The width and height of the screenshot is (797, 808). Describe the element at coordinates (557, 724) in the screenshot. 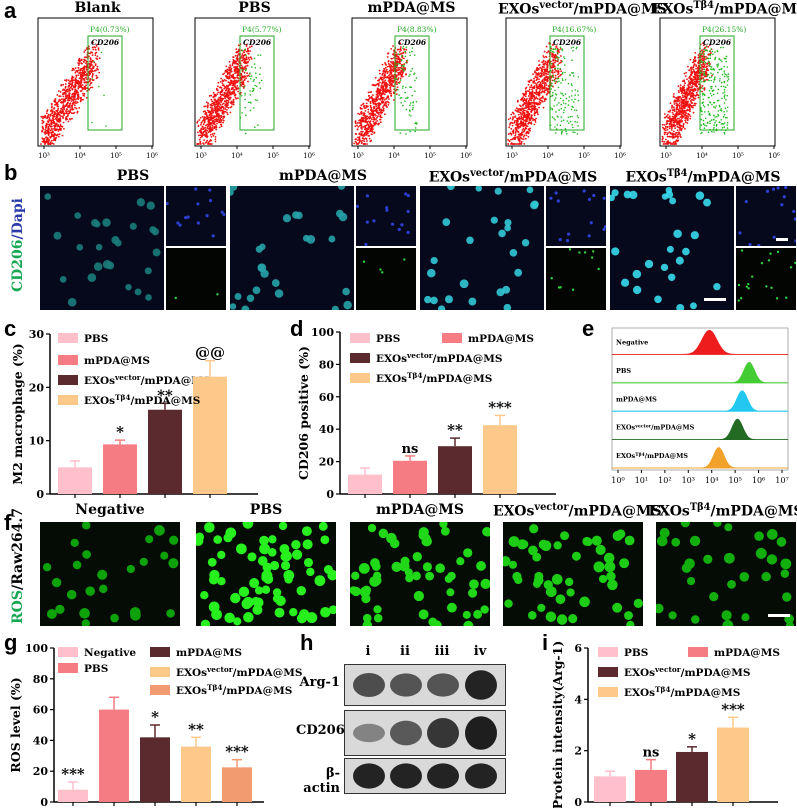

I see `y-axis-label: Protein intensity(Arg-1)` at that location.